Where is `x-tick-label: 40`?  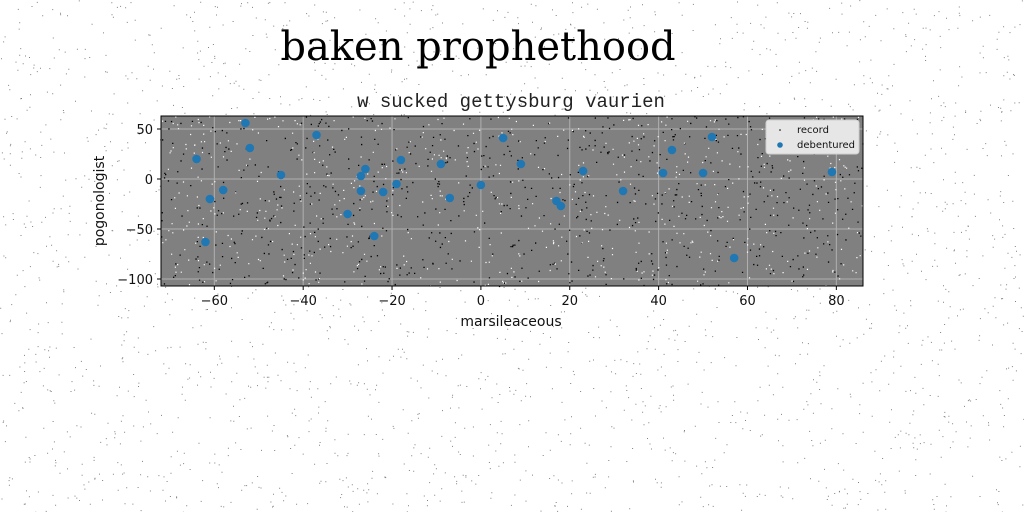 x-tick-label: 40 is located at coordinates (658, 301).